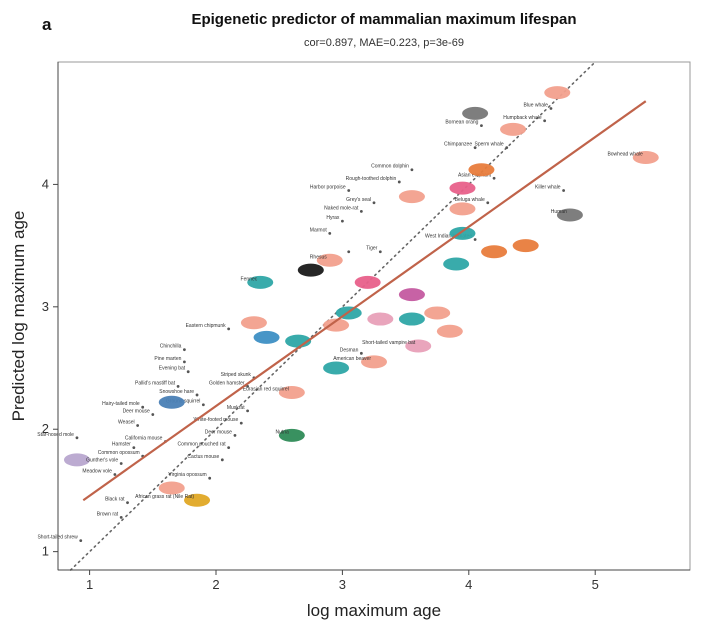 The width and height of the screenshot is (701, 621). I want to click on species-label: White-footed mouse, so click(216, 420).